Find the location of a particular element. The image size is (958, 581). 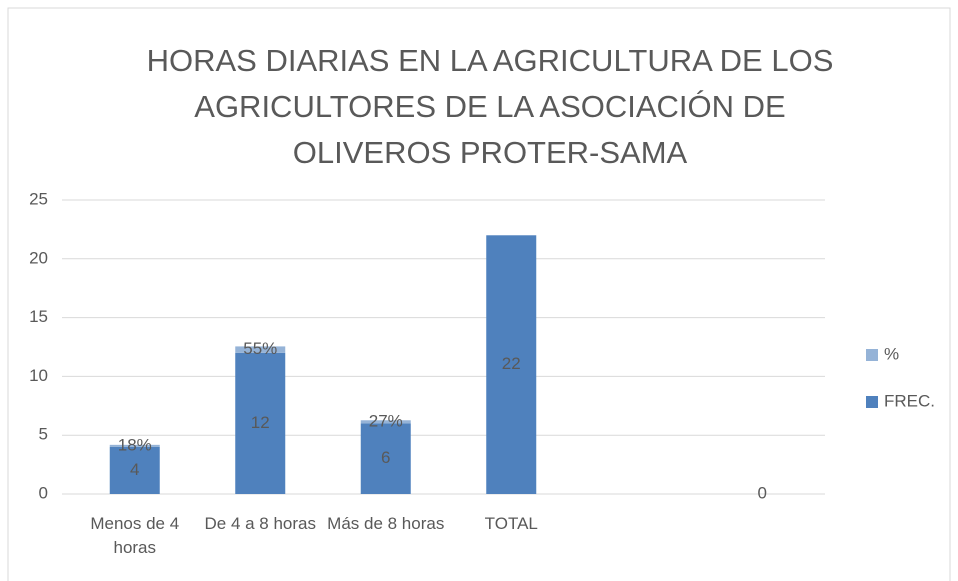

x-tick-label: Más de 8 horas is located at coordinates (386, 523).